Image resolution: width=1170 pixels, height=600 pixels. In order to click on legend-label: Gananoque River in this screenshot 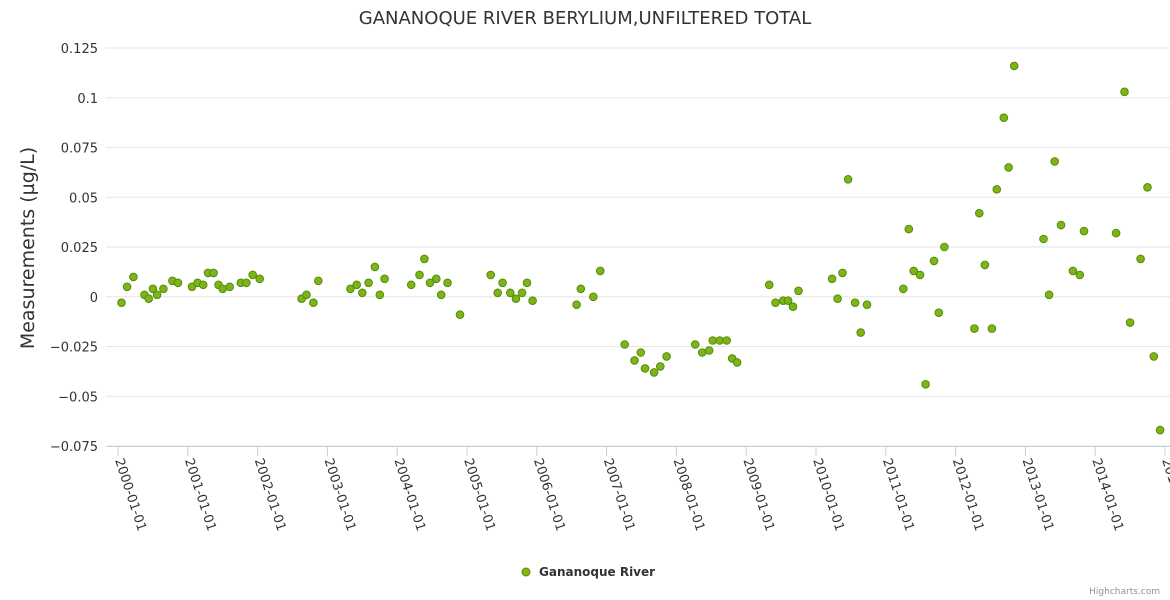, I will do `click(597, 572)`.